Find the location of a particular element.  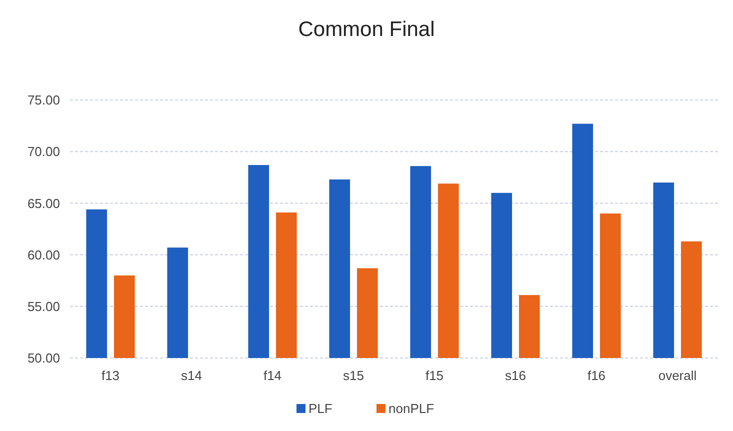

x-tick-label: f16 is located at coordinates (596, 375).